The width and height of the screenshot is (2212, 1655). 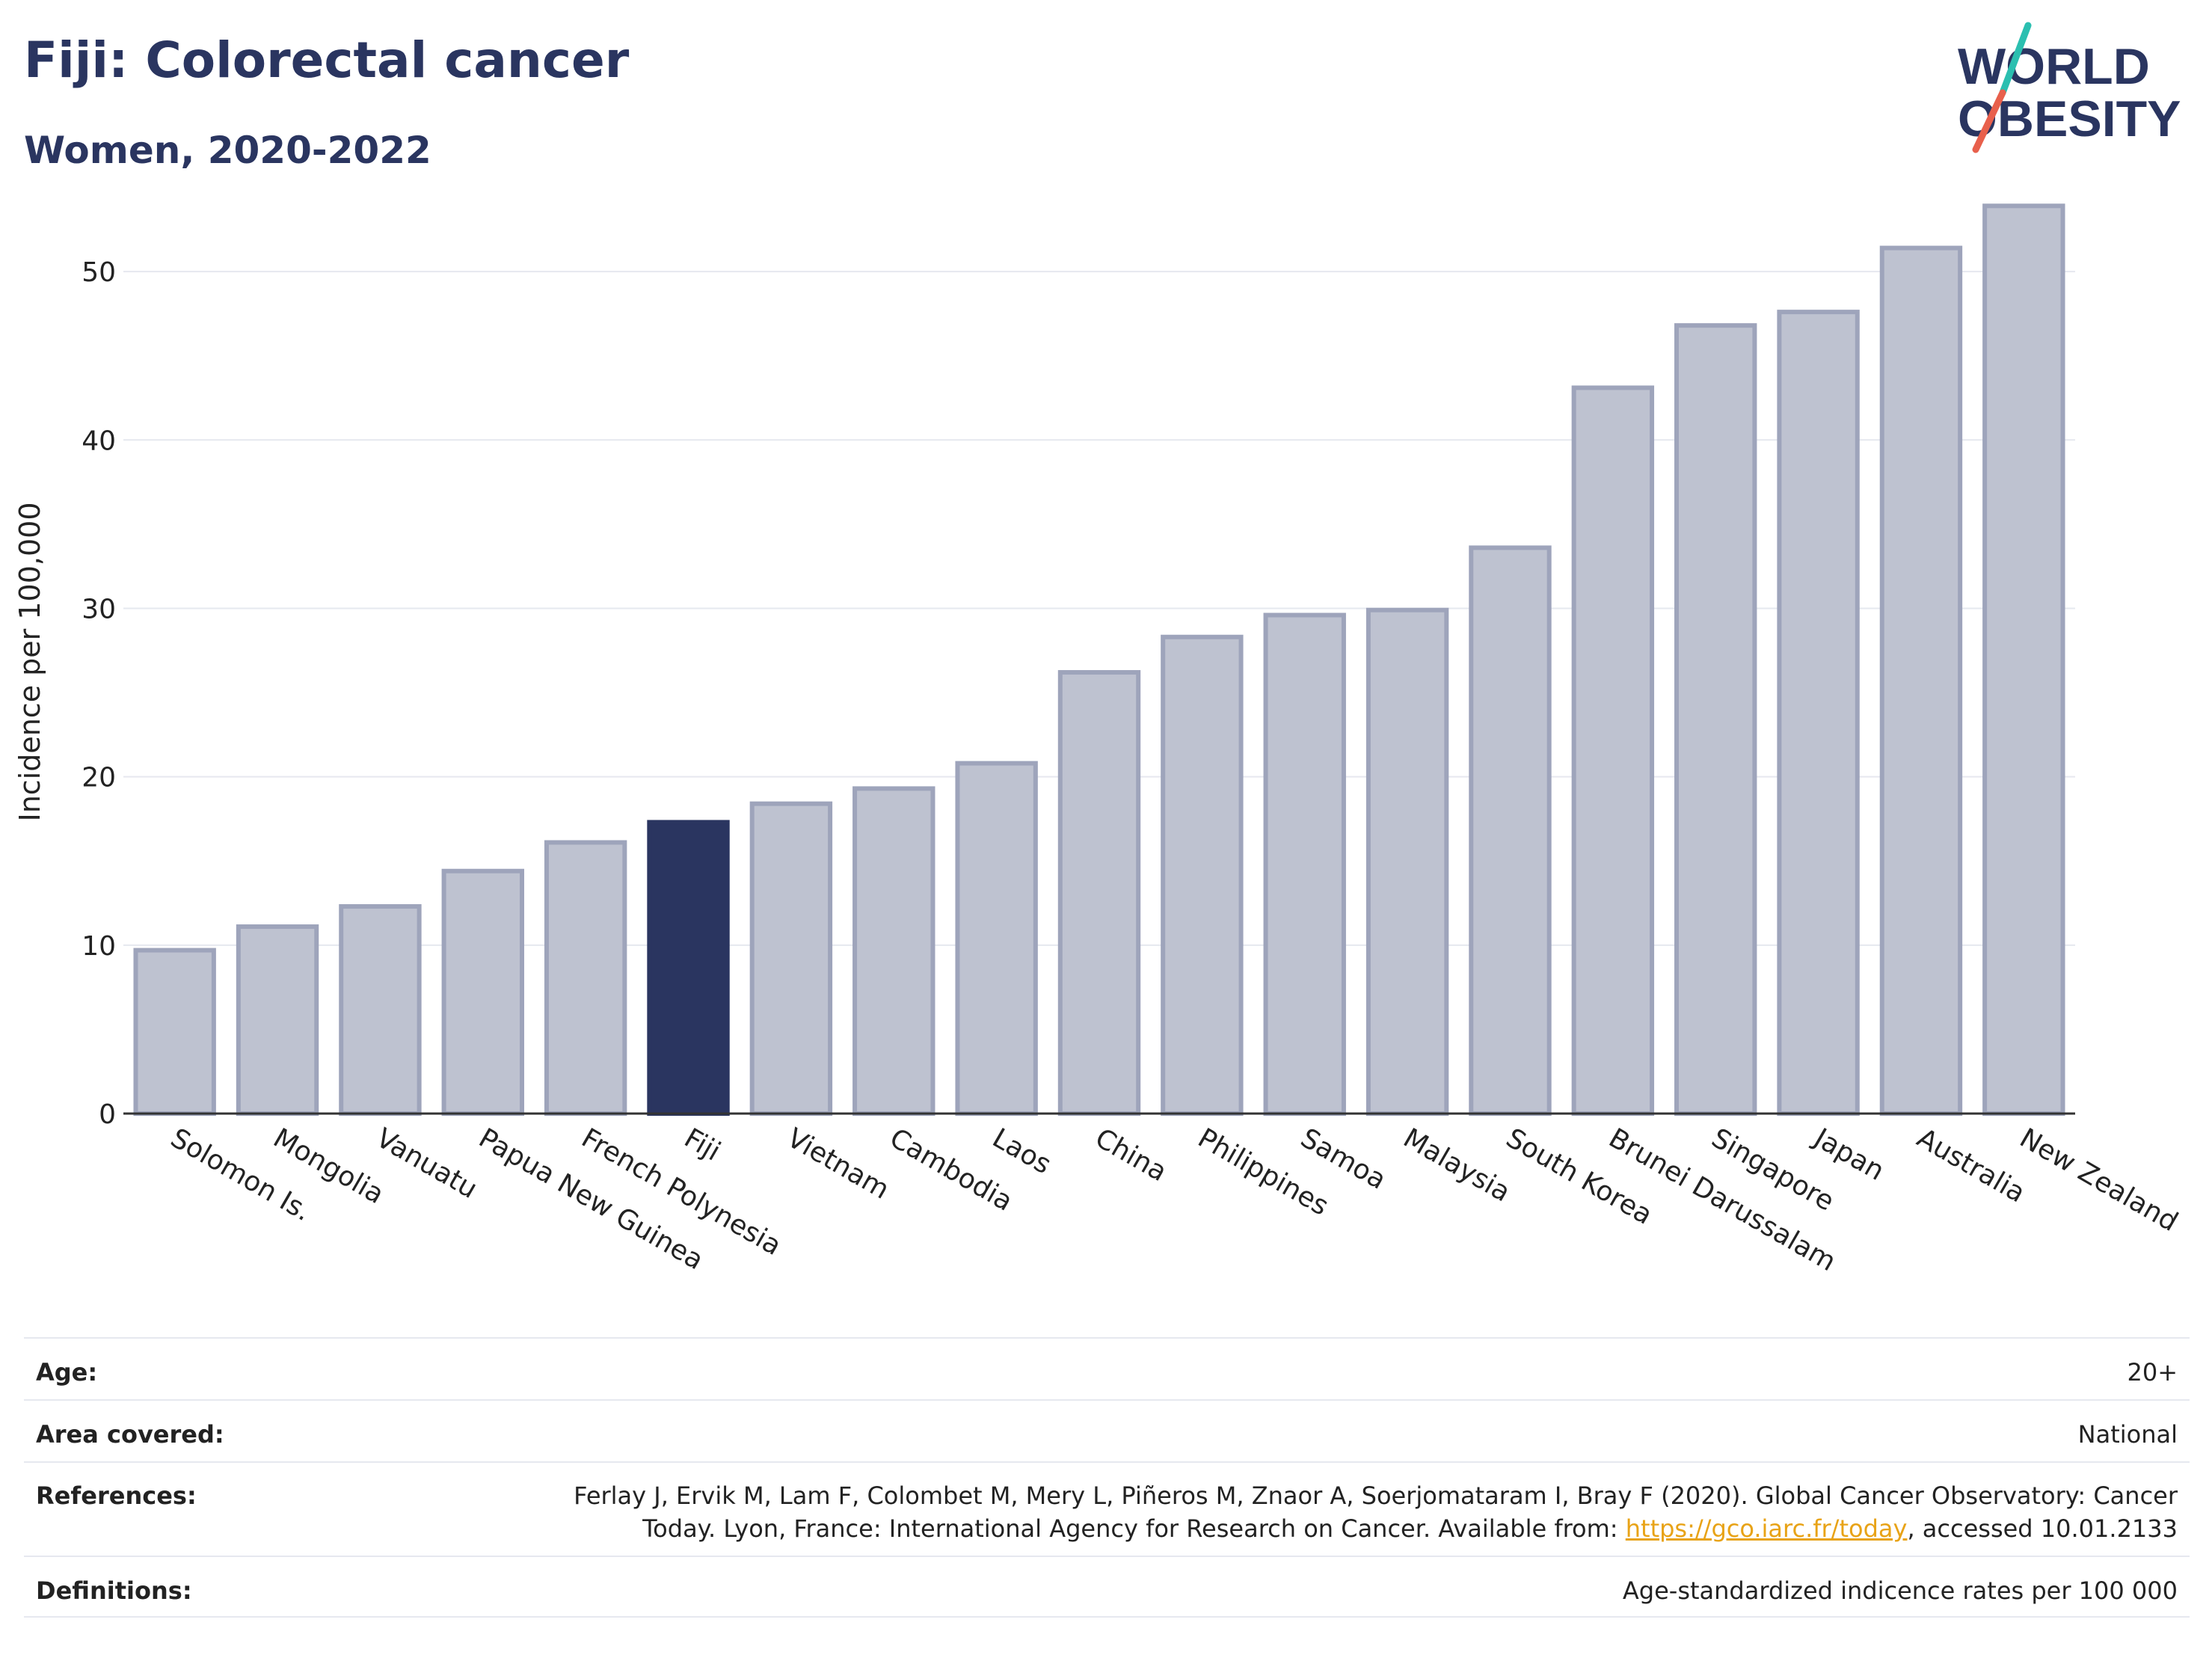 What do you see at coordinates (2015, 59) in the screenshot?
I see `logo-slash-teal` at bounding box center [2015, 59].